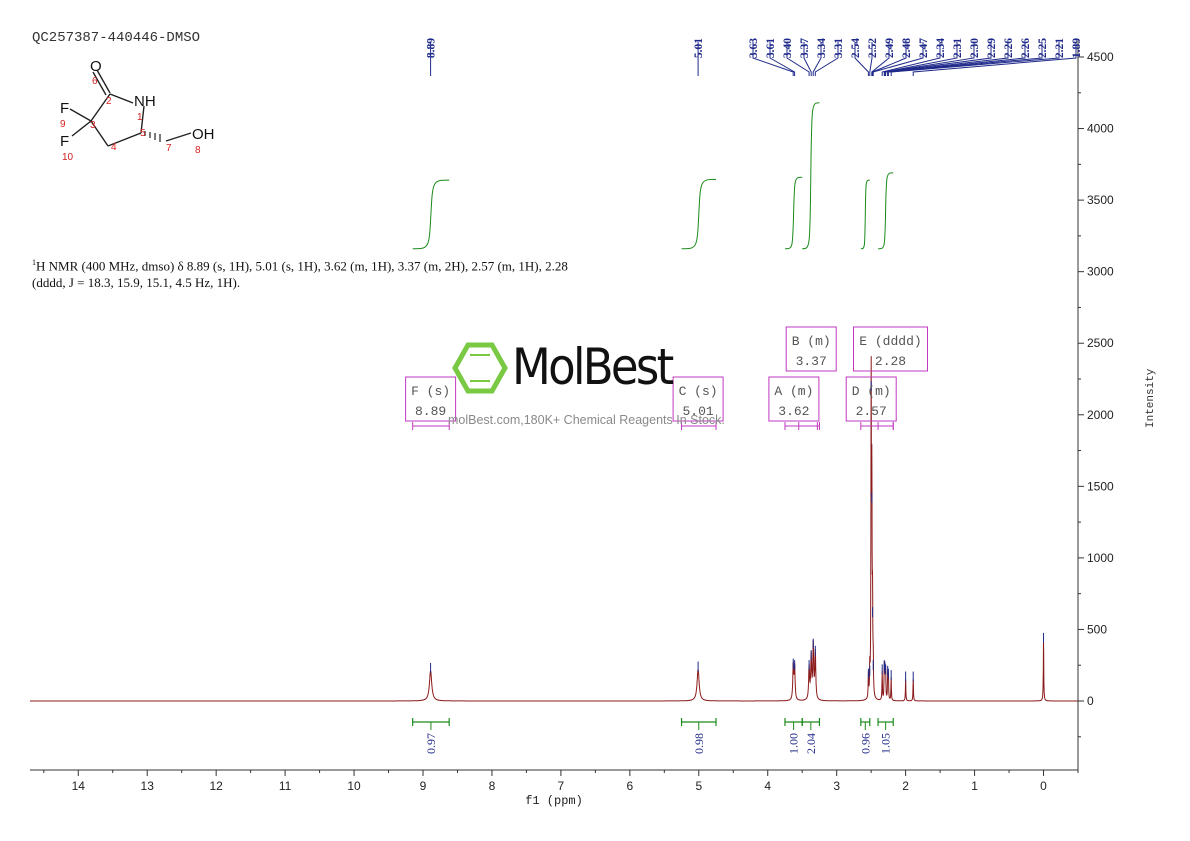  I want to click on multiplet-label: E (dddd), so click(890, 341).